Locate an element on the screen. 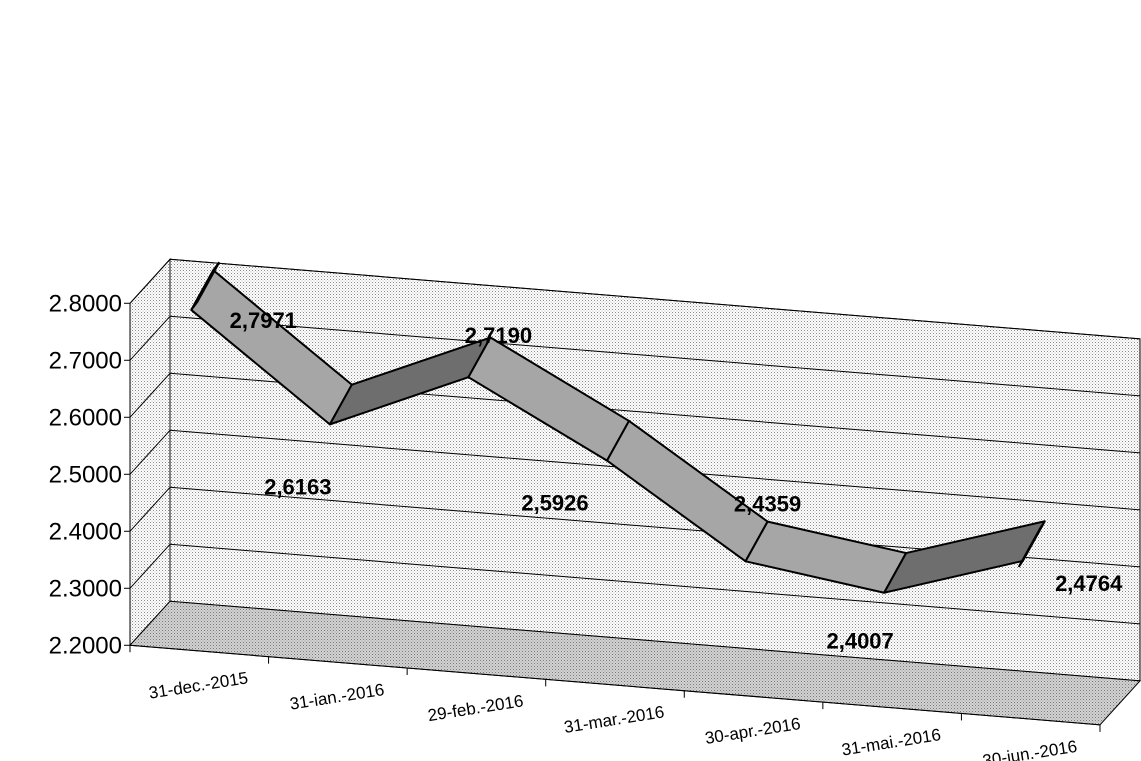 This screenshot has width=1141, height=761. y-tick-label: 2.2000 is located at coordinates (85, 645).